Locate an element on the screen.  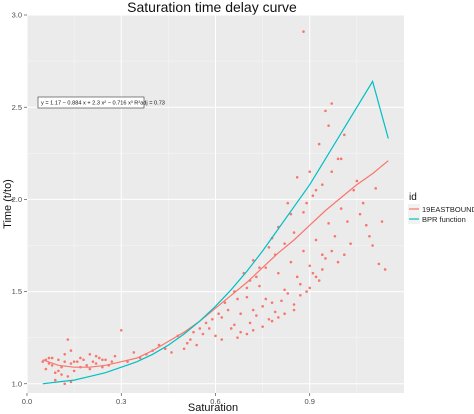
x-axis-ticks: 0.0 0.3 0.6 0.9 is located at coordinates (168, 399).